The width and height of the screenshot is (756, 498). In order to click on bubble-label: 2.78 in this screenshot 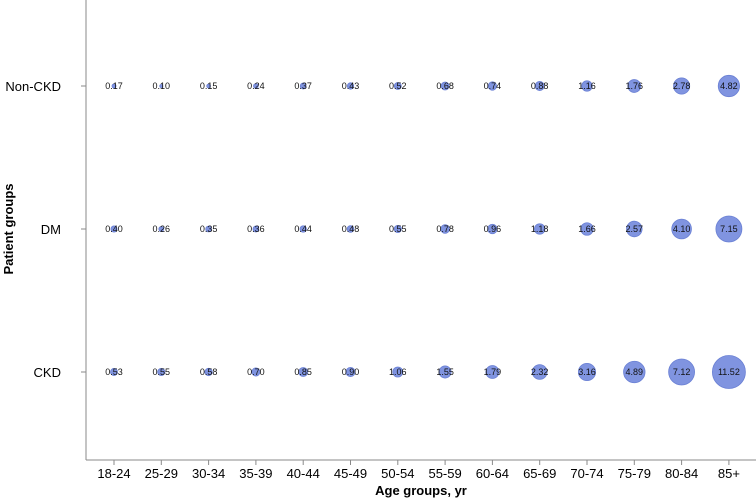, I will do `click(682, 86)`.